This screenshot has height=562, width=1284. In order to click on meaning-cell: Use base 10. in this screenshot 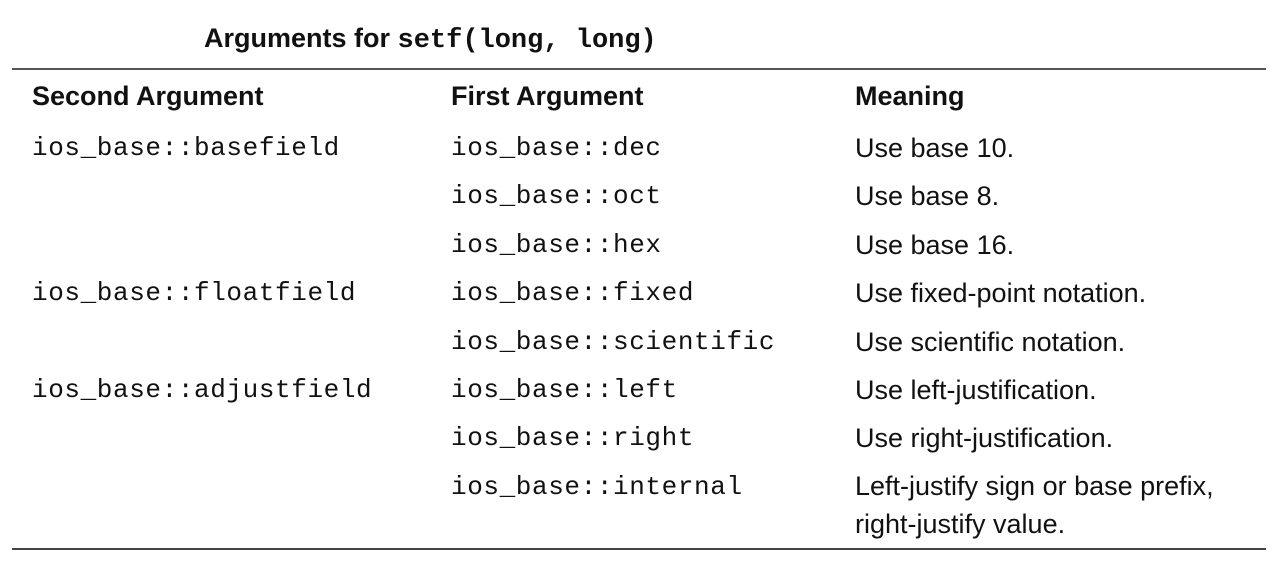, I will do `click(935, 148)`.